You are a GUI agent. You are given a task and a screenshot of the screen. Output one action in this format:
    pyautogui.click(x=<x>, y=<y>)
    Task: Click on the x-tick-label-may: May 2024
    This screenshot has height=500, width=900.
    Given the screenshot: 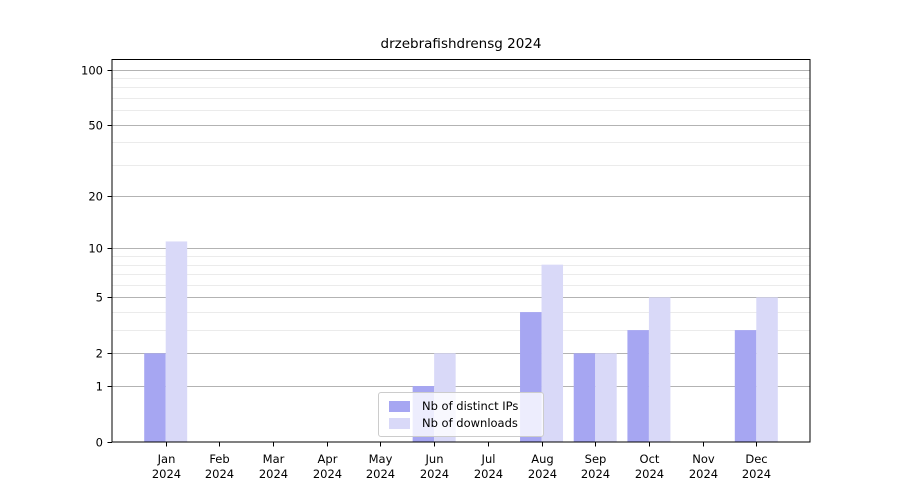 What is the action you would take?
    pyautogui.click(x=380, y=466)
    